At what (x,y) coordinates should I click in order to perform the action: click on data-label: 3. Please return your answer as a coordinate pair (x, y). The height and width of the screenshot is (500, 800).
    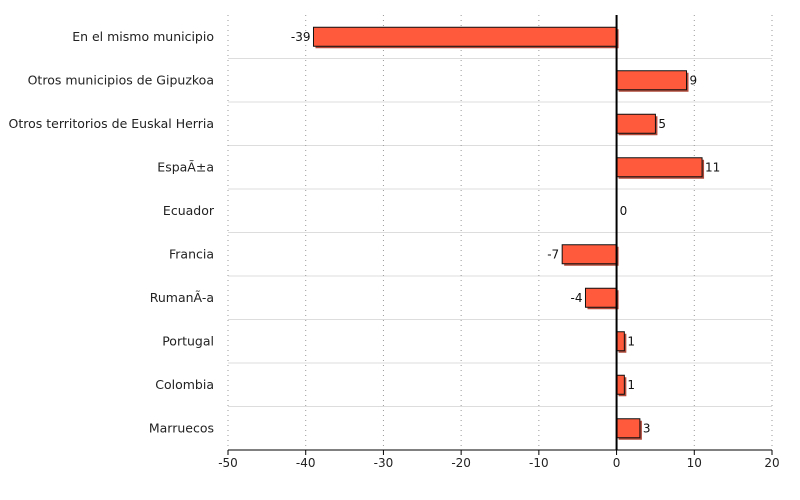
    Looking at the image, I should click on (647, 428).